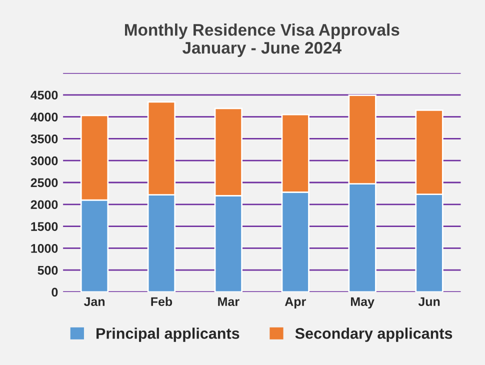 The height and width of the screenshot is (365, 485). Describe the element at coordinates (44, 226) in the screenshot. I see `y-tick-label: 1500` at that location.